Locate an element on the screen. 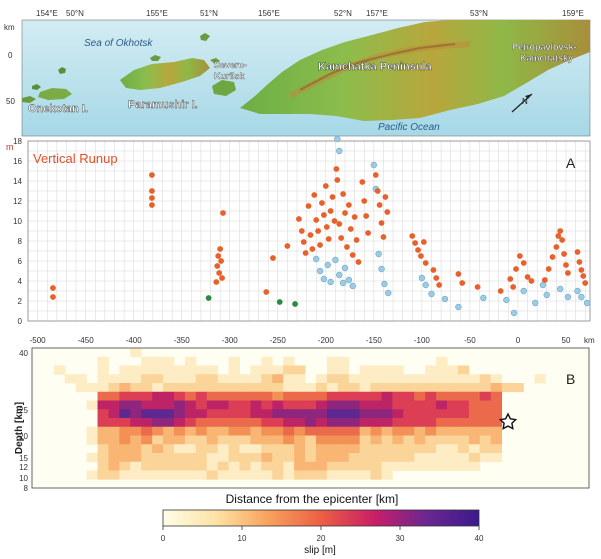 The image size is (601, 559). runup-x-unit: km is located at coordinates (589, 340).